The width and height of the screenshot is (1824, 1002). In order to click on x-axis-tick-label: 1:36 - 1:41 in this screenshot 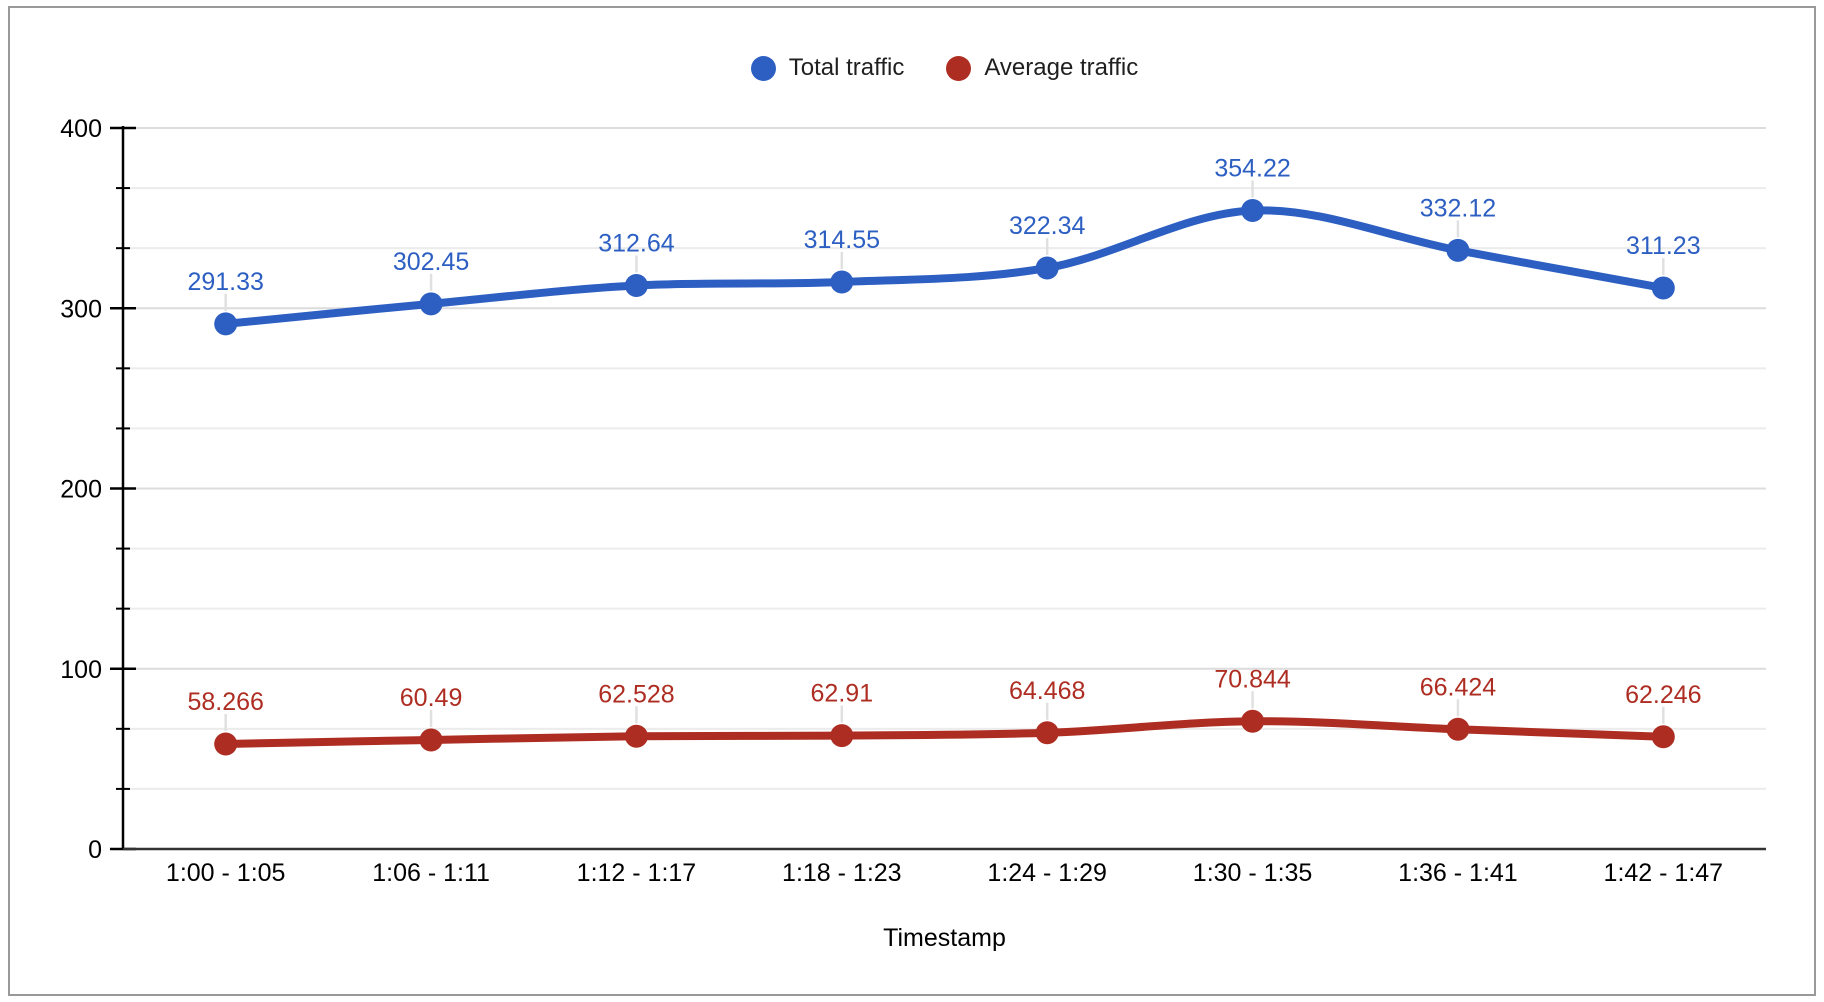, I will do `click(1458, 873)`.